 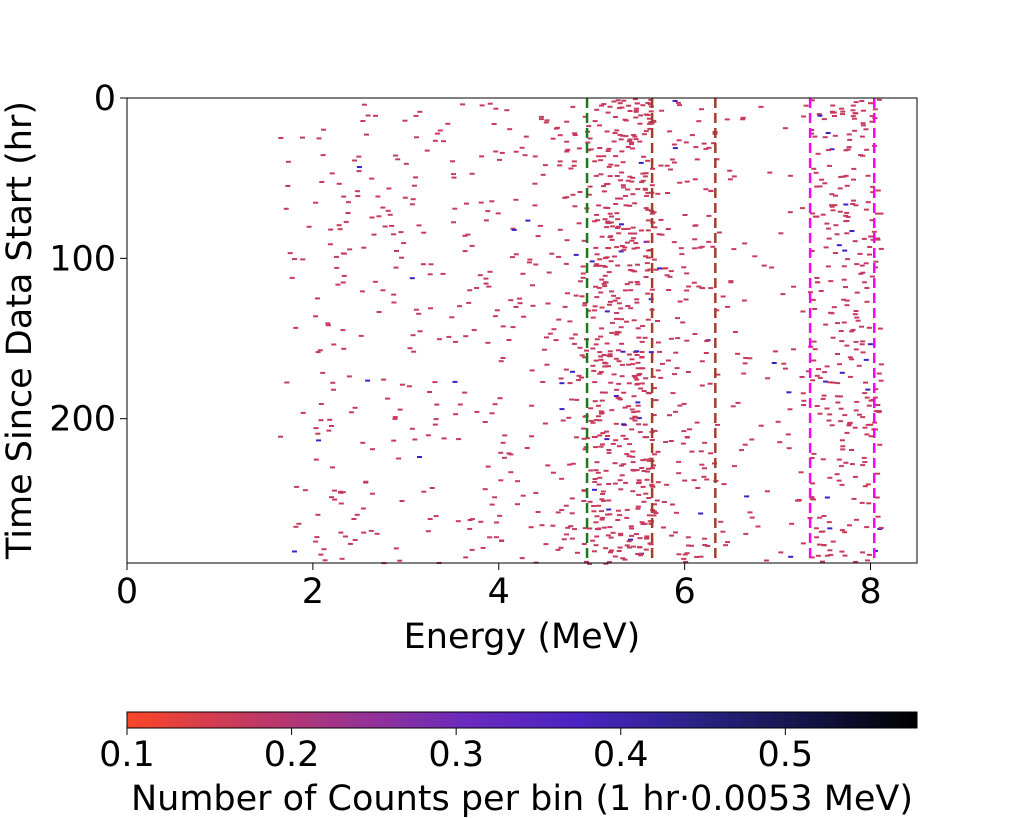 What do you see at coordinates (127, 592) in the screenshot?
I see `x-tick-label: 0` at bounding box center [127, 592].